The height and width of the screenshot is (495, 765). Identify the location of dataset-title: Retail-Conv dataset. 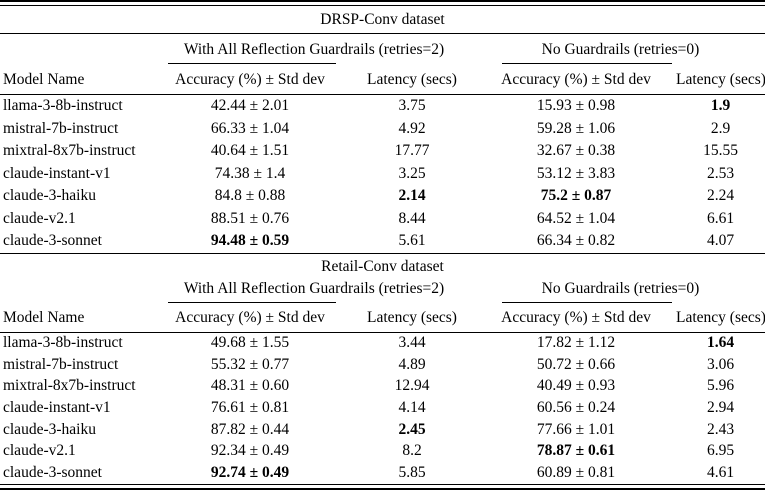
(382, 266).